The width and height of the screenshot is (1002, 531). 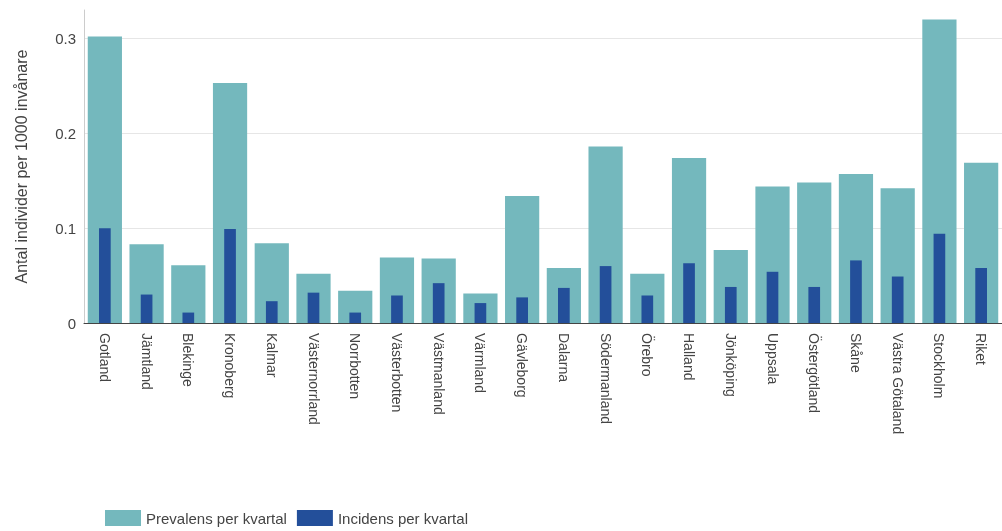 I want to click on x-tick-label: Jönköping, so click(x=730, y=365).